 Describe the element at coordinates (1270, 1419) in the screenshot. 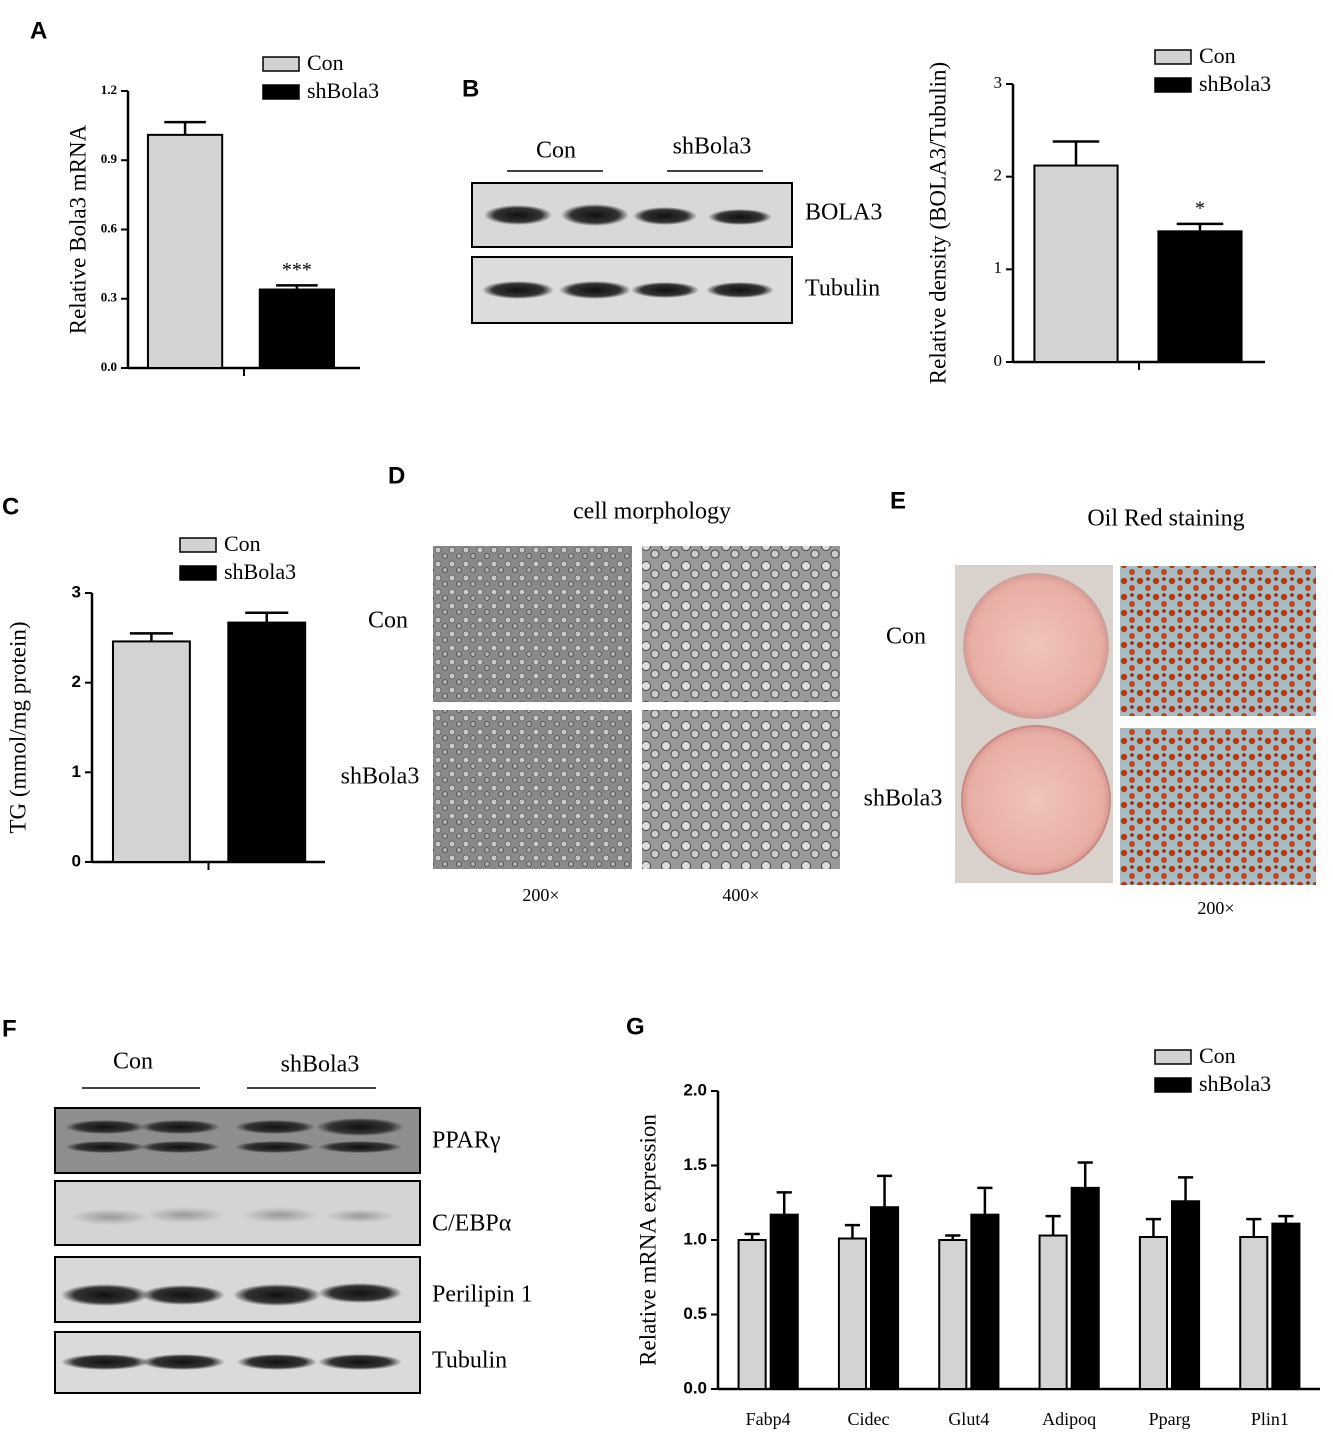

I see `x-tick-label: Plin1` at that location.